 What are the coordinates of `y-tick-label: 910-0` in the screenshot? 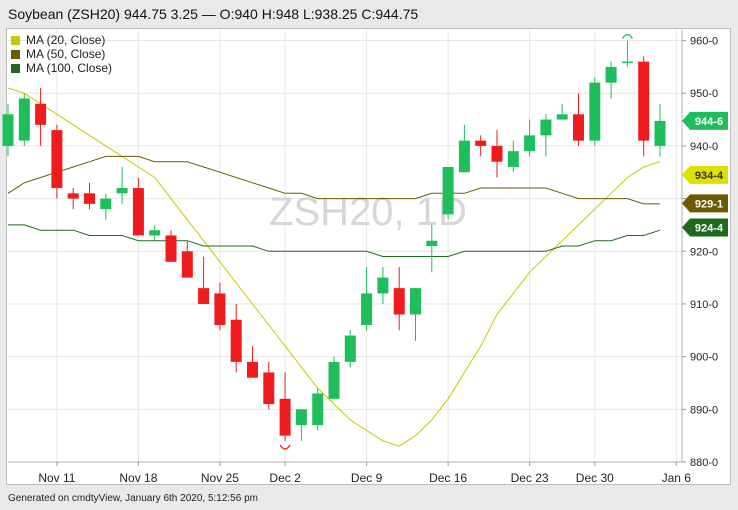 It's located at (704, 305).